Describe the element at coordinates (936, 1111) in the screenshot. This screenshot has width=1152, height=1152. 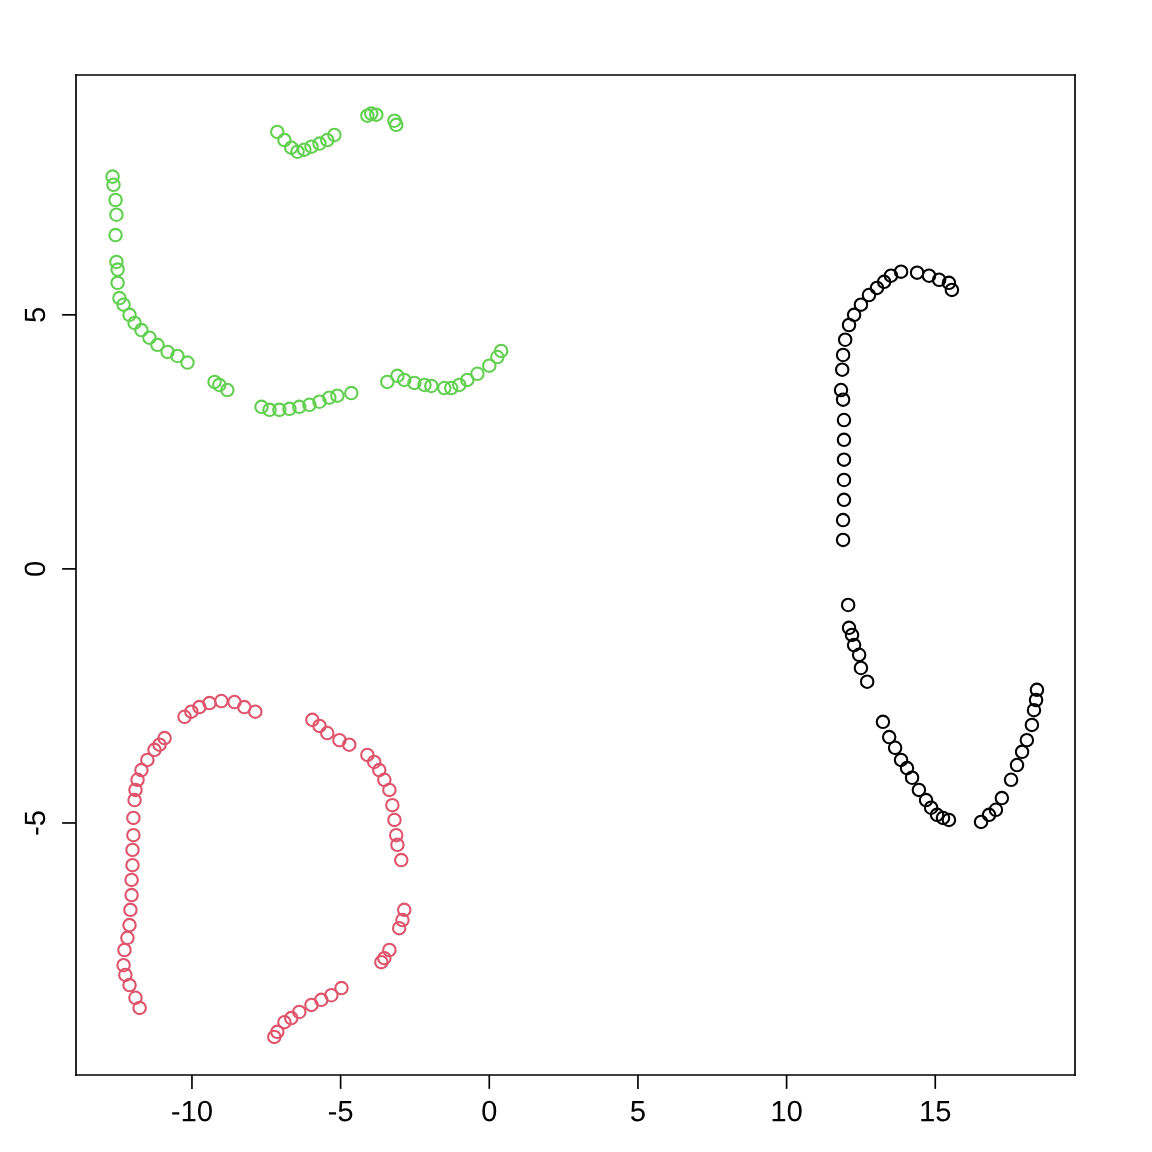
I see `x-tick-label: 15` at that location.